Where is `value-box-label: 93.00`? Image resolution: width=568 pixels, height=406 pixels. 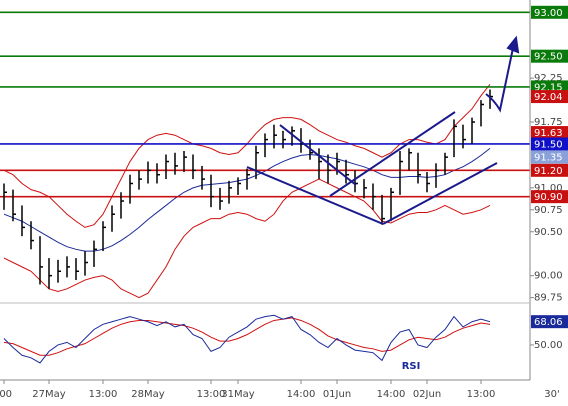
value-box-label: 93.00 is located at coordinates (548, 13).